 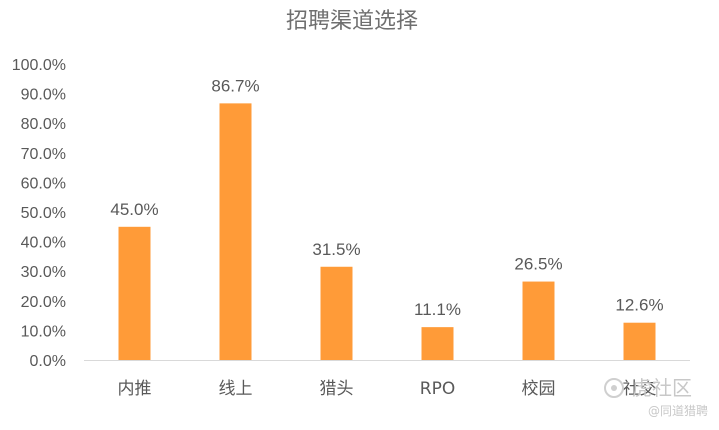 What do you see at coordinates (437, 309) in the screenshot?
I see `bar-value-label: 11.1%` at bounding box center [437, 309].